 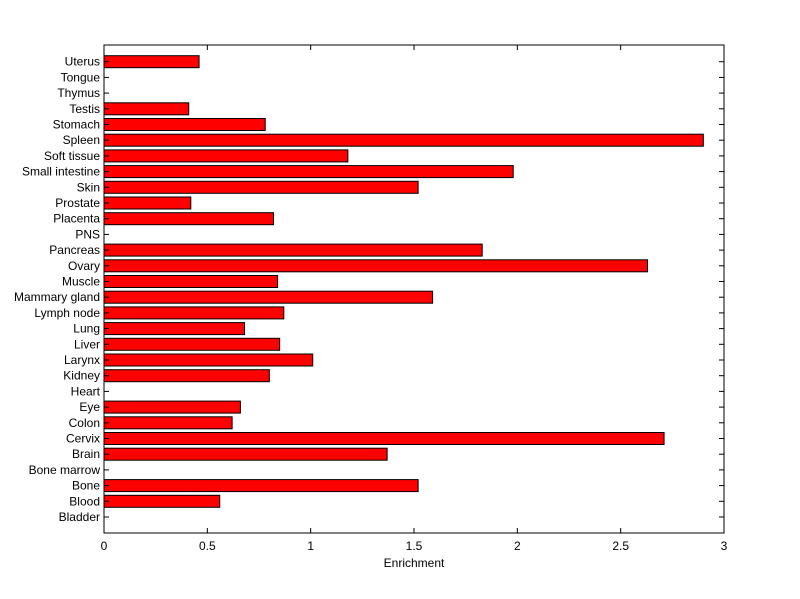 What do you see at coordinates (79, 517) in the screenshot?
I see `y-tick-label-bladder: Bladder` at bounding box center [79, 517].